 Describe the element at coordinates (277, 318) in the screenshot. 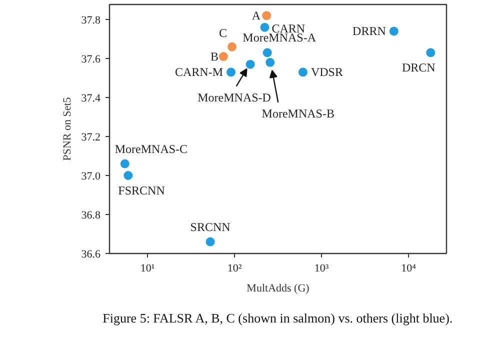

I see `caption: Figure 5: FALSR A, B, C (shown in salmon) vs. others (light blue).` at that location.